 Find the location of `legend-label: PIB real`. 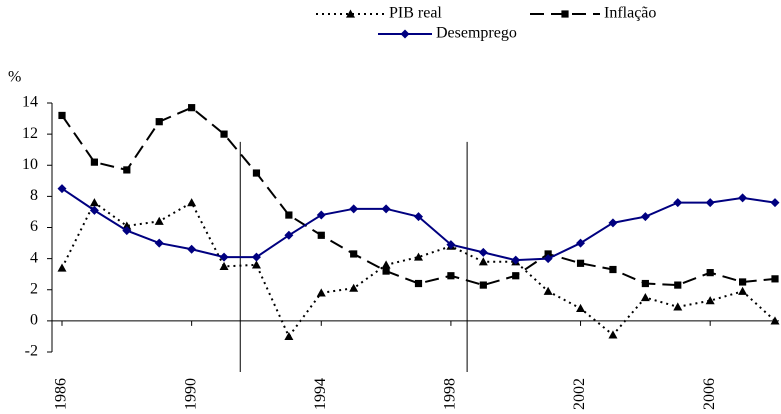

legend-label: PIB real is located at coordinates (415, 13).